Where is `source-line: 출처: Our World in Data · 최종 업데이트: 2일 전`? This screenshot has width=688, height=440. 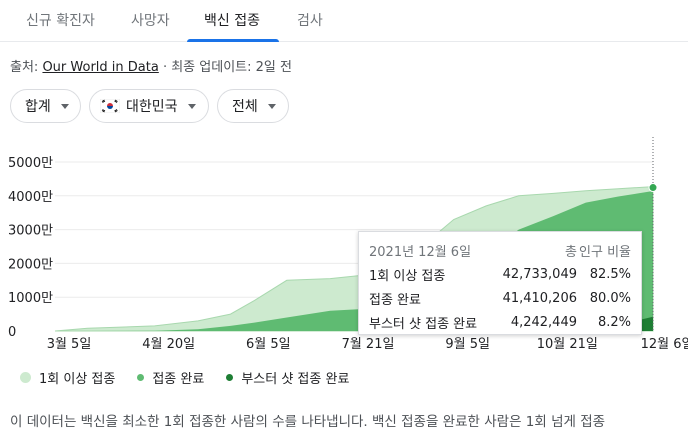 source-line: 출처: Our World in Data · 최종 업데이트: 2일 전 is located at coordinates (151, 65).